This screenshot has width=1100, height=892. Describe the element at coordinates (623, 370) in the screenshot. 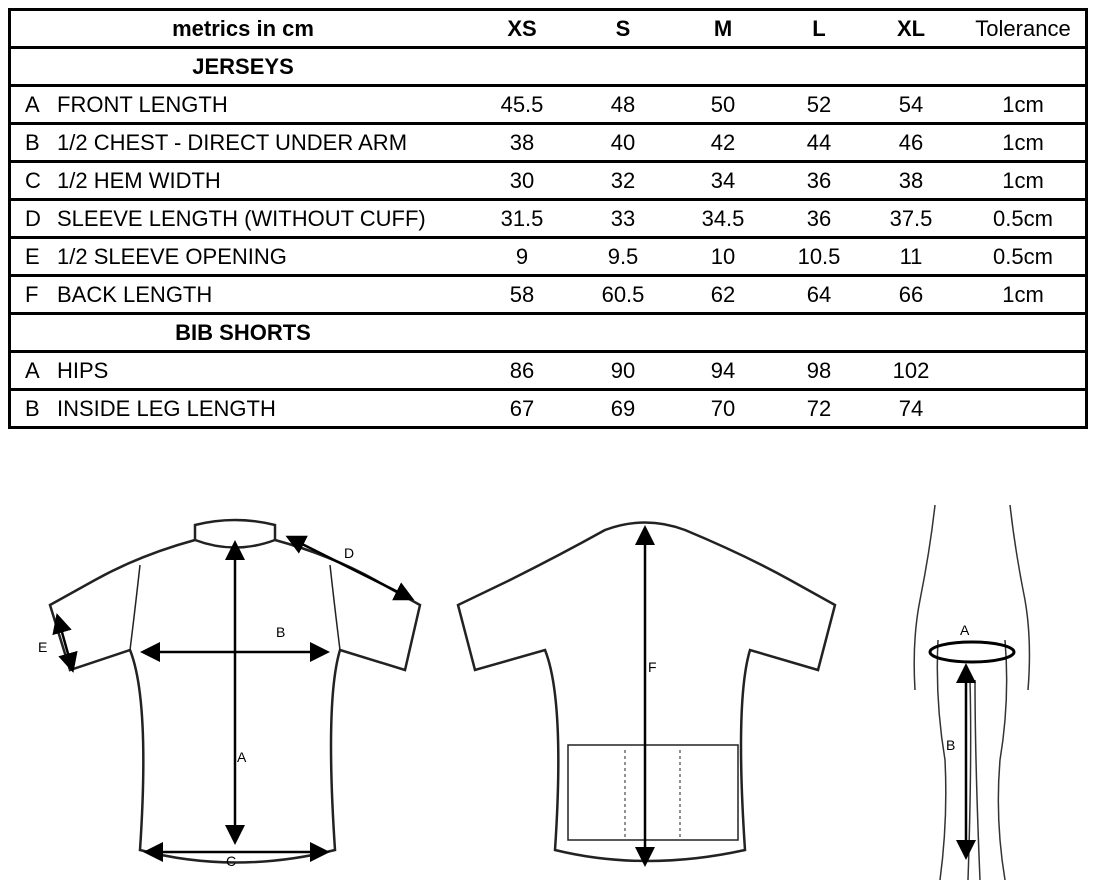

I see `row-value: 90` at that location.